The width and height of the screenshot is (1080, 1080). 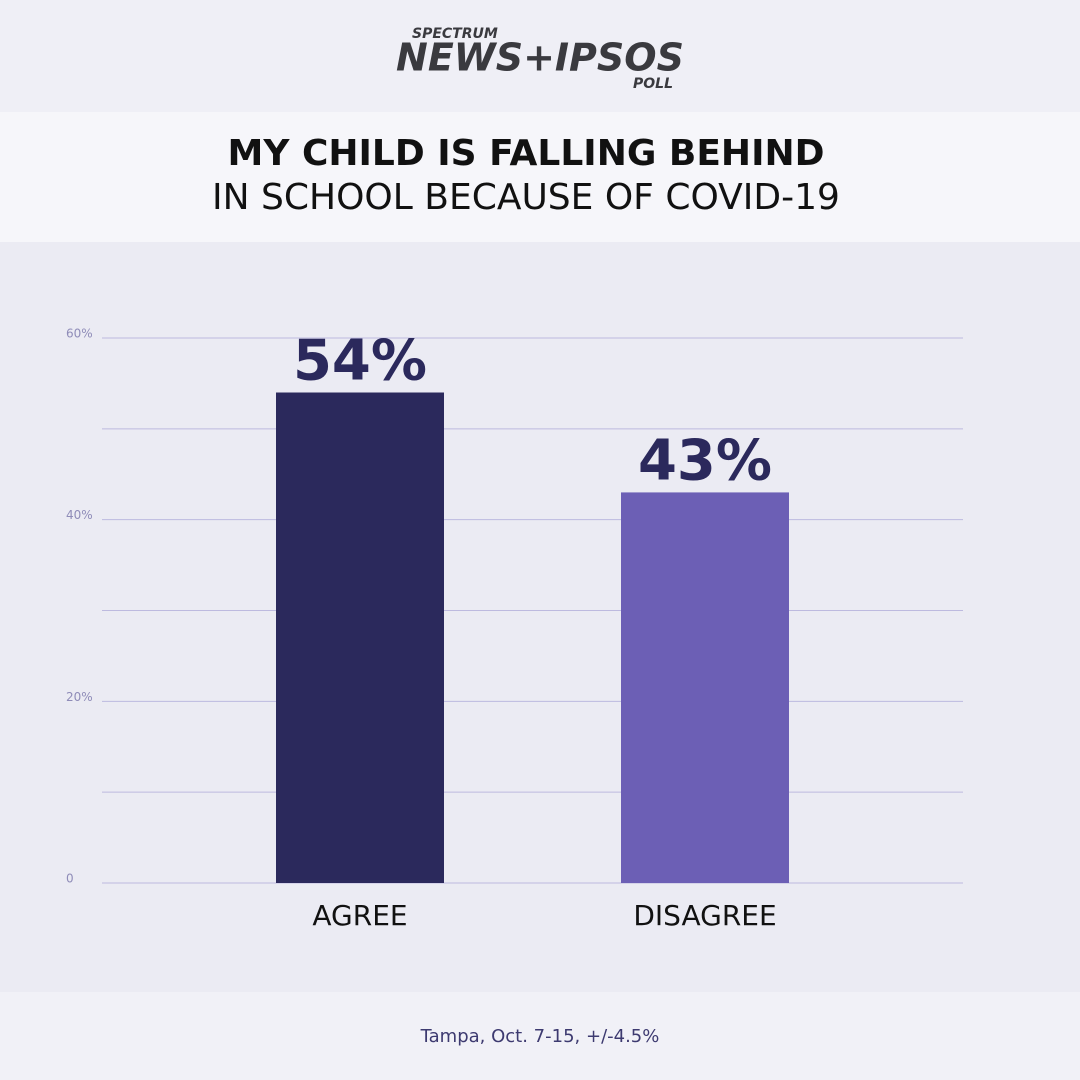 I want to click on brand-main: NEWS+IPSOS, so click(x=540, y=58).